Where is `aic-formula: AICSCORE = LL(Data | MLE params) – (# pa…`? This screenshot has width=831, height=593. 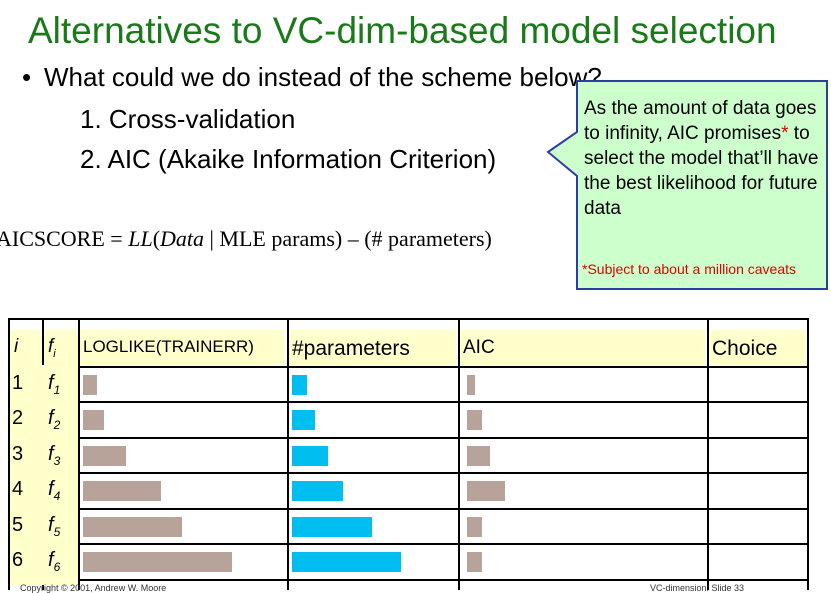 aic-formula: AICSCORE = LL(Data | MLE params) – (# pa… is located at coordinates (246, 239).